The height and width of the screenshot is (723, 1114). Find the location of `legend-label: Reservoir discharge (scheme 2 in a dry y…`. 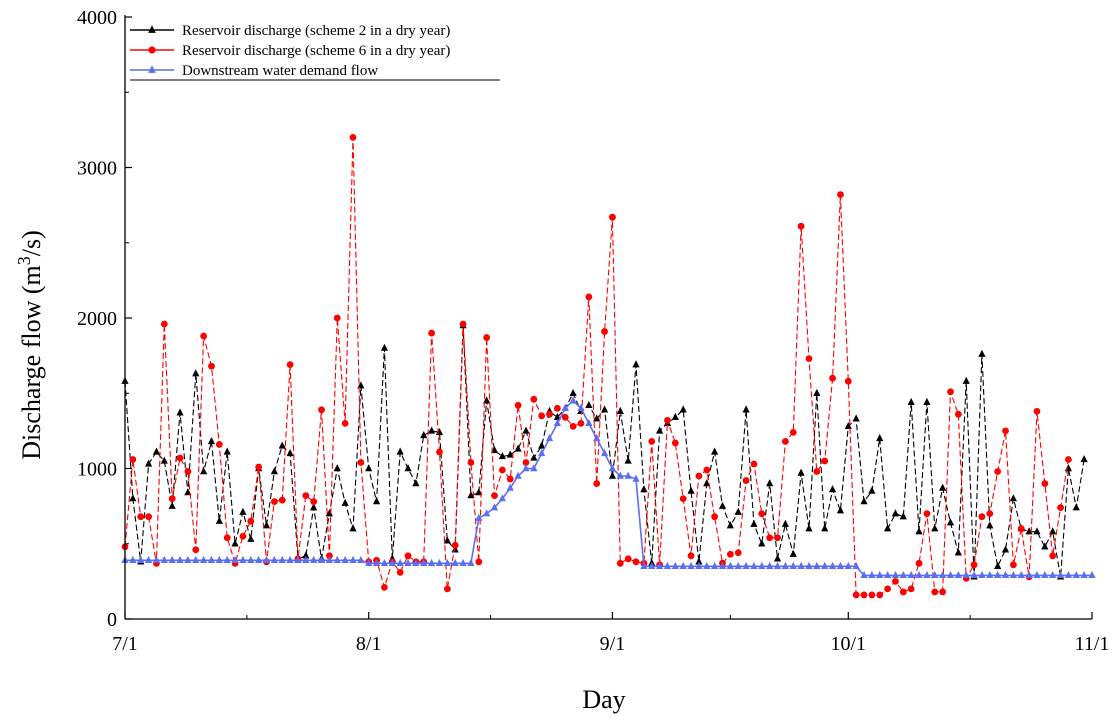

legend-label: Reservoir discharge (scheme 2 in a dry y… is located at coordinates (316, 31).